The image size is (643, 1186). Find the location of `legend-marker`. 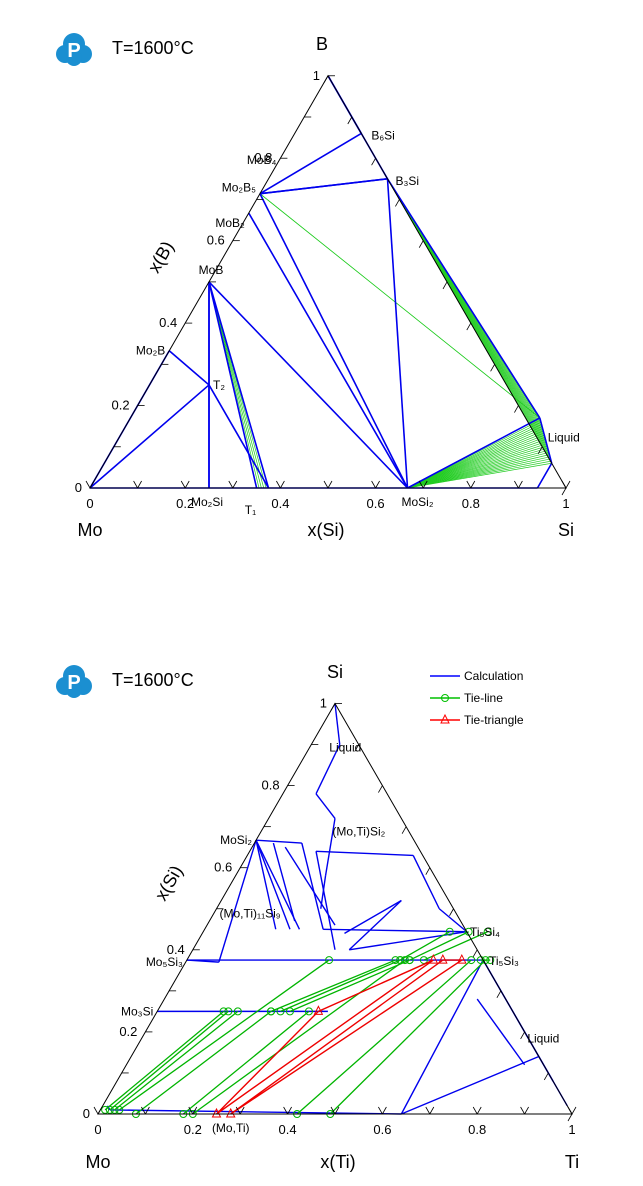

legend-marker is located at coordinates (445, 698).